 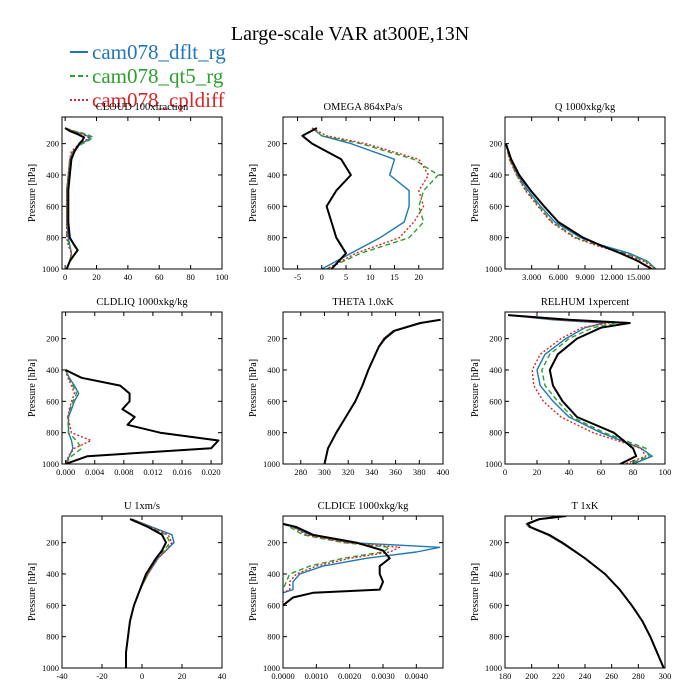 What do you see at coordinates (569, 472) in the screenshot?
I see `panel-5-xtick-label-2: 40` at bounding box center [569, 472].